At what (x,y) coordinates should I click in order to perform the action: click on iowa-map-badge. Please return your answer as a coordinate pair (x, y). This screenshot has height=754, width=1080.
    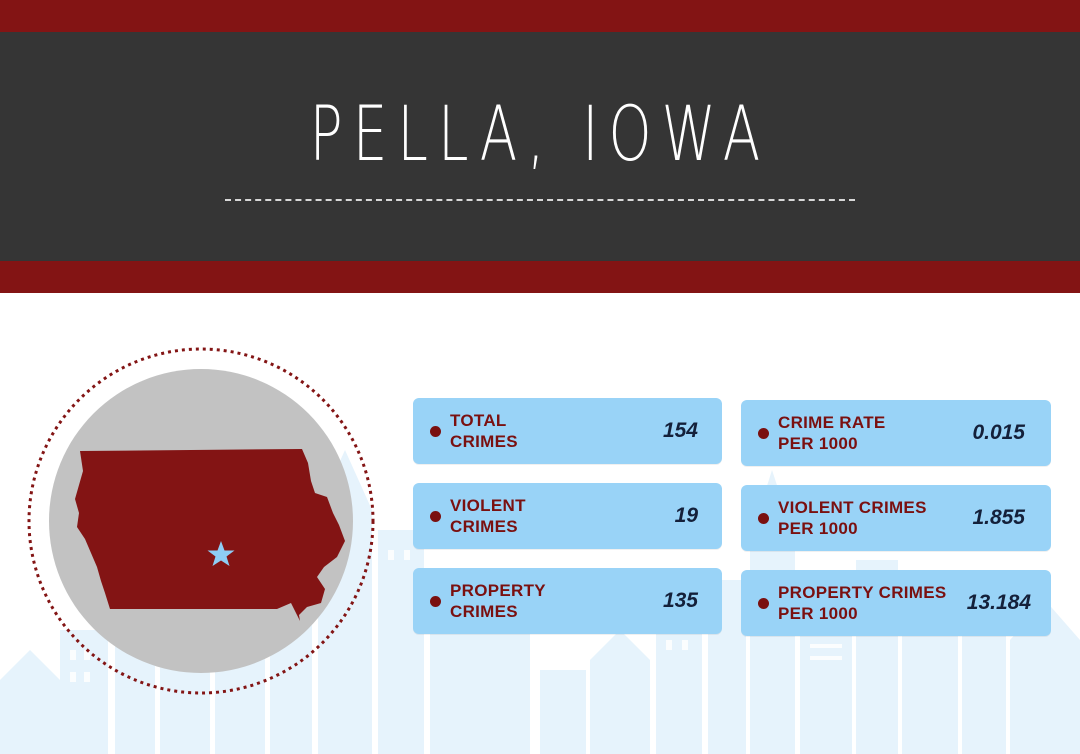
    Looking at the image, I should click on (201, 521).